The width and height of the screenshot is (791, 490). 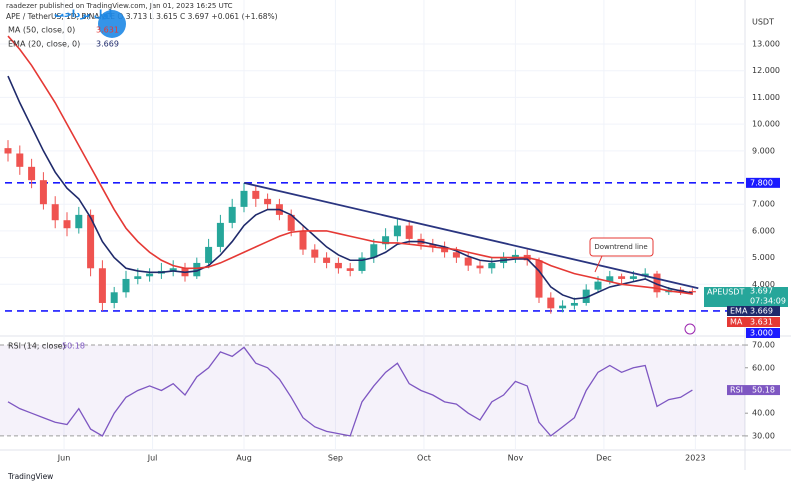 What do you see at coordinates (763, 204) in the screenshot?
I see `y-tick-label: 7.000` at bounding box center [763, 204].